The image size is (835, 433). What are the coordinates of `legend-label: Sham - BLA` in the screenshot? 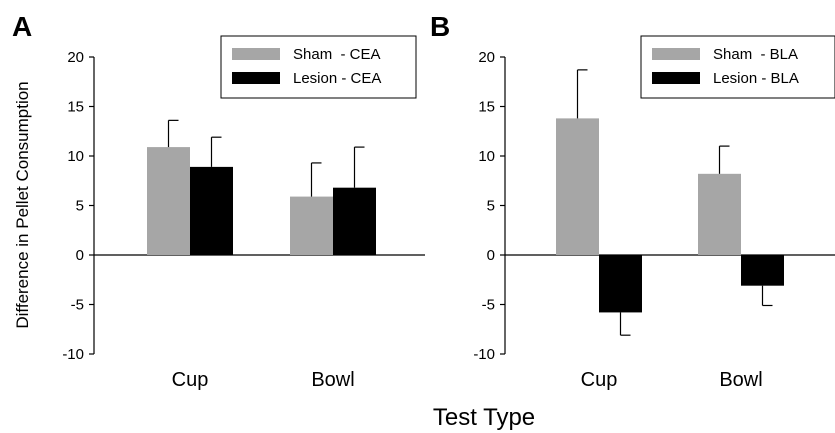 It's located at (755, 54).